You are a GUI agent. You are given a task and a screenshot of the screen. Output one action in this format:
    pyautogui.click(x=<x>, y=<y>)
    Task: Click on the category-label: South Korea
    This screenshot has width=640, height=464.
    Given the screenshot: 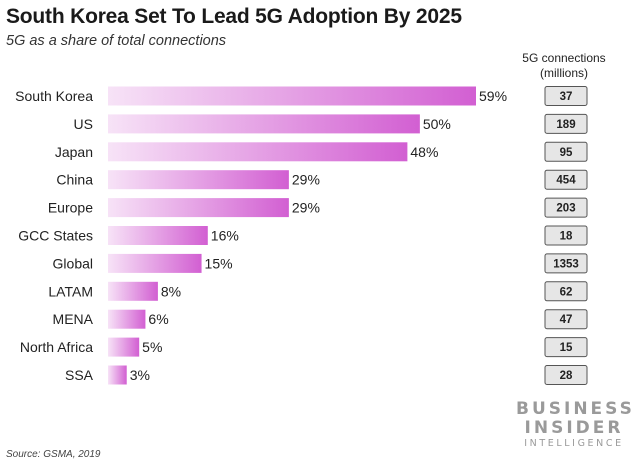 What is the action you would take?
    pyautogui.click(x=54, y=96)
    